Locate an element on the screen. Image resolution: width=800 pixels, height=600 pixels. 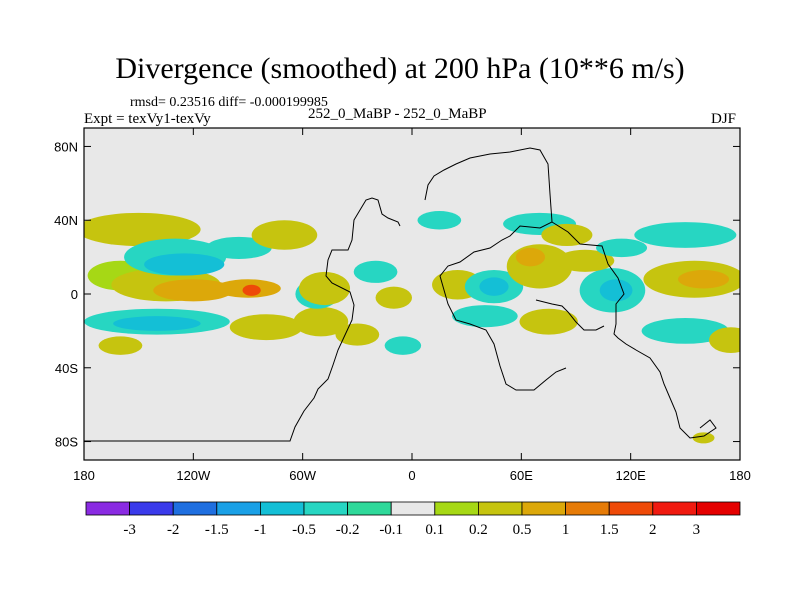
x-tick-label-6: 180 is located at coordinates (740, 475).